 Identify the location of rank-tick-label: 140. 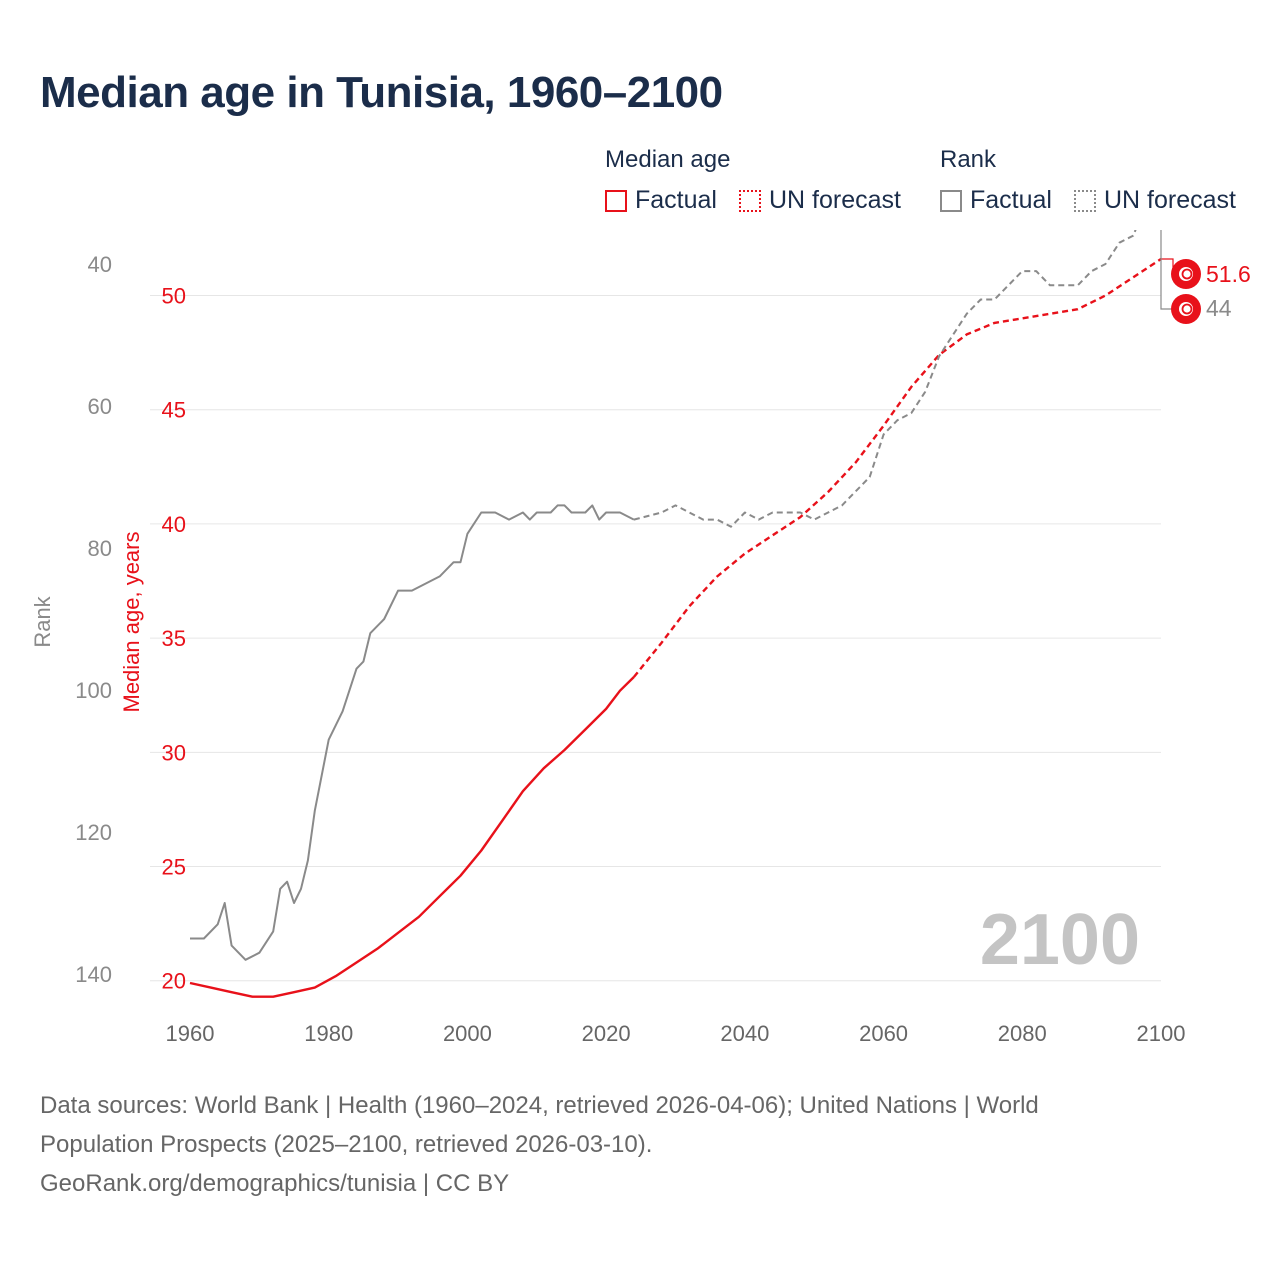
(93, 974).